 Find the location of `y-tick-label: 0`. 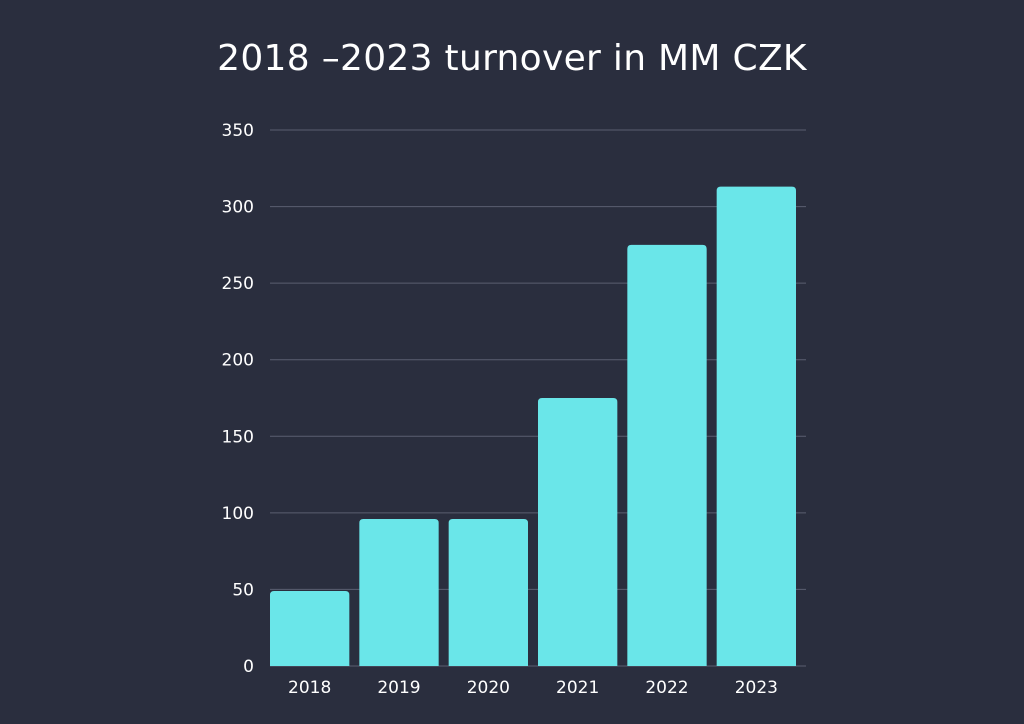

y-tick-label: 0 is located at coordinates (248, 667).